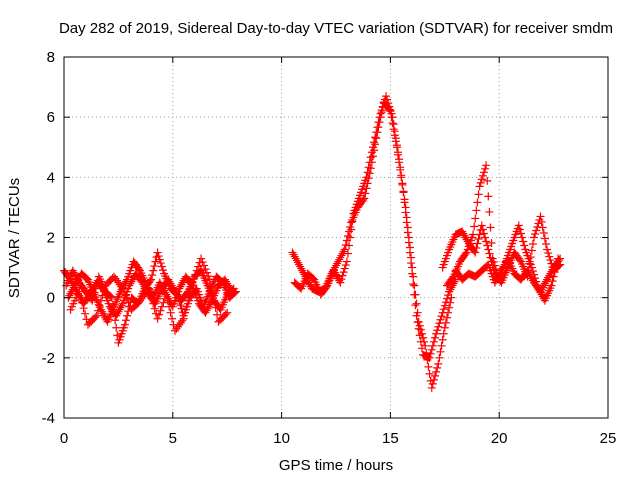 The width and height of the screenshot is (640, 480). What do you see at coordinates (51, 177) in the screenshot?
I see `y-tick-label: 4` at bounding box center [51, 177].